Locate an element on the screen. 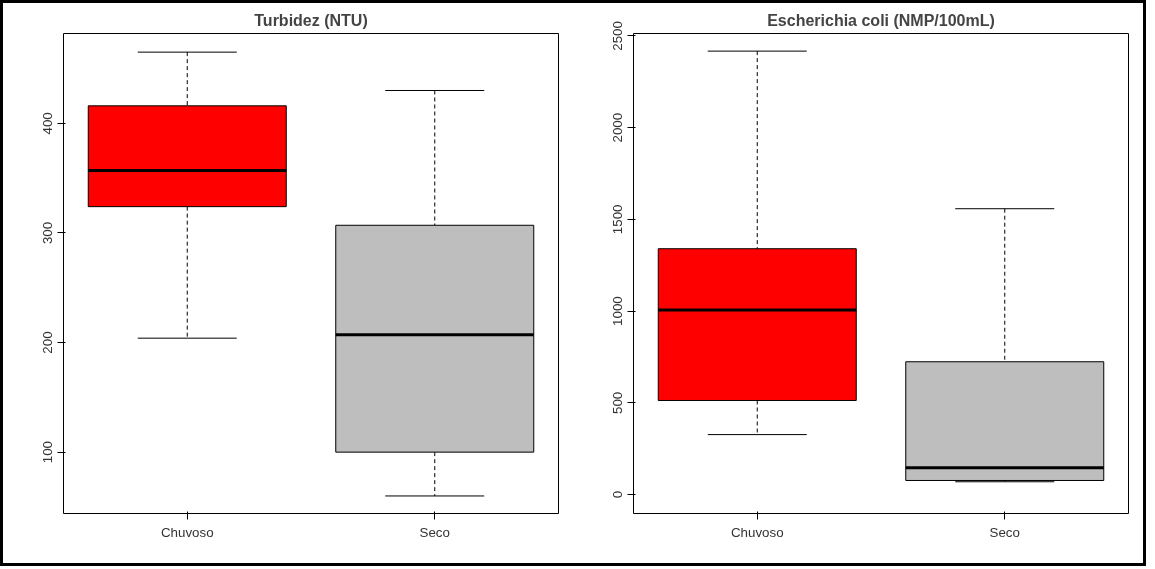  y-tick-label: 100 is located at coordinates (48, 452).